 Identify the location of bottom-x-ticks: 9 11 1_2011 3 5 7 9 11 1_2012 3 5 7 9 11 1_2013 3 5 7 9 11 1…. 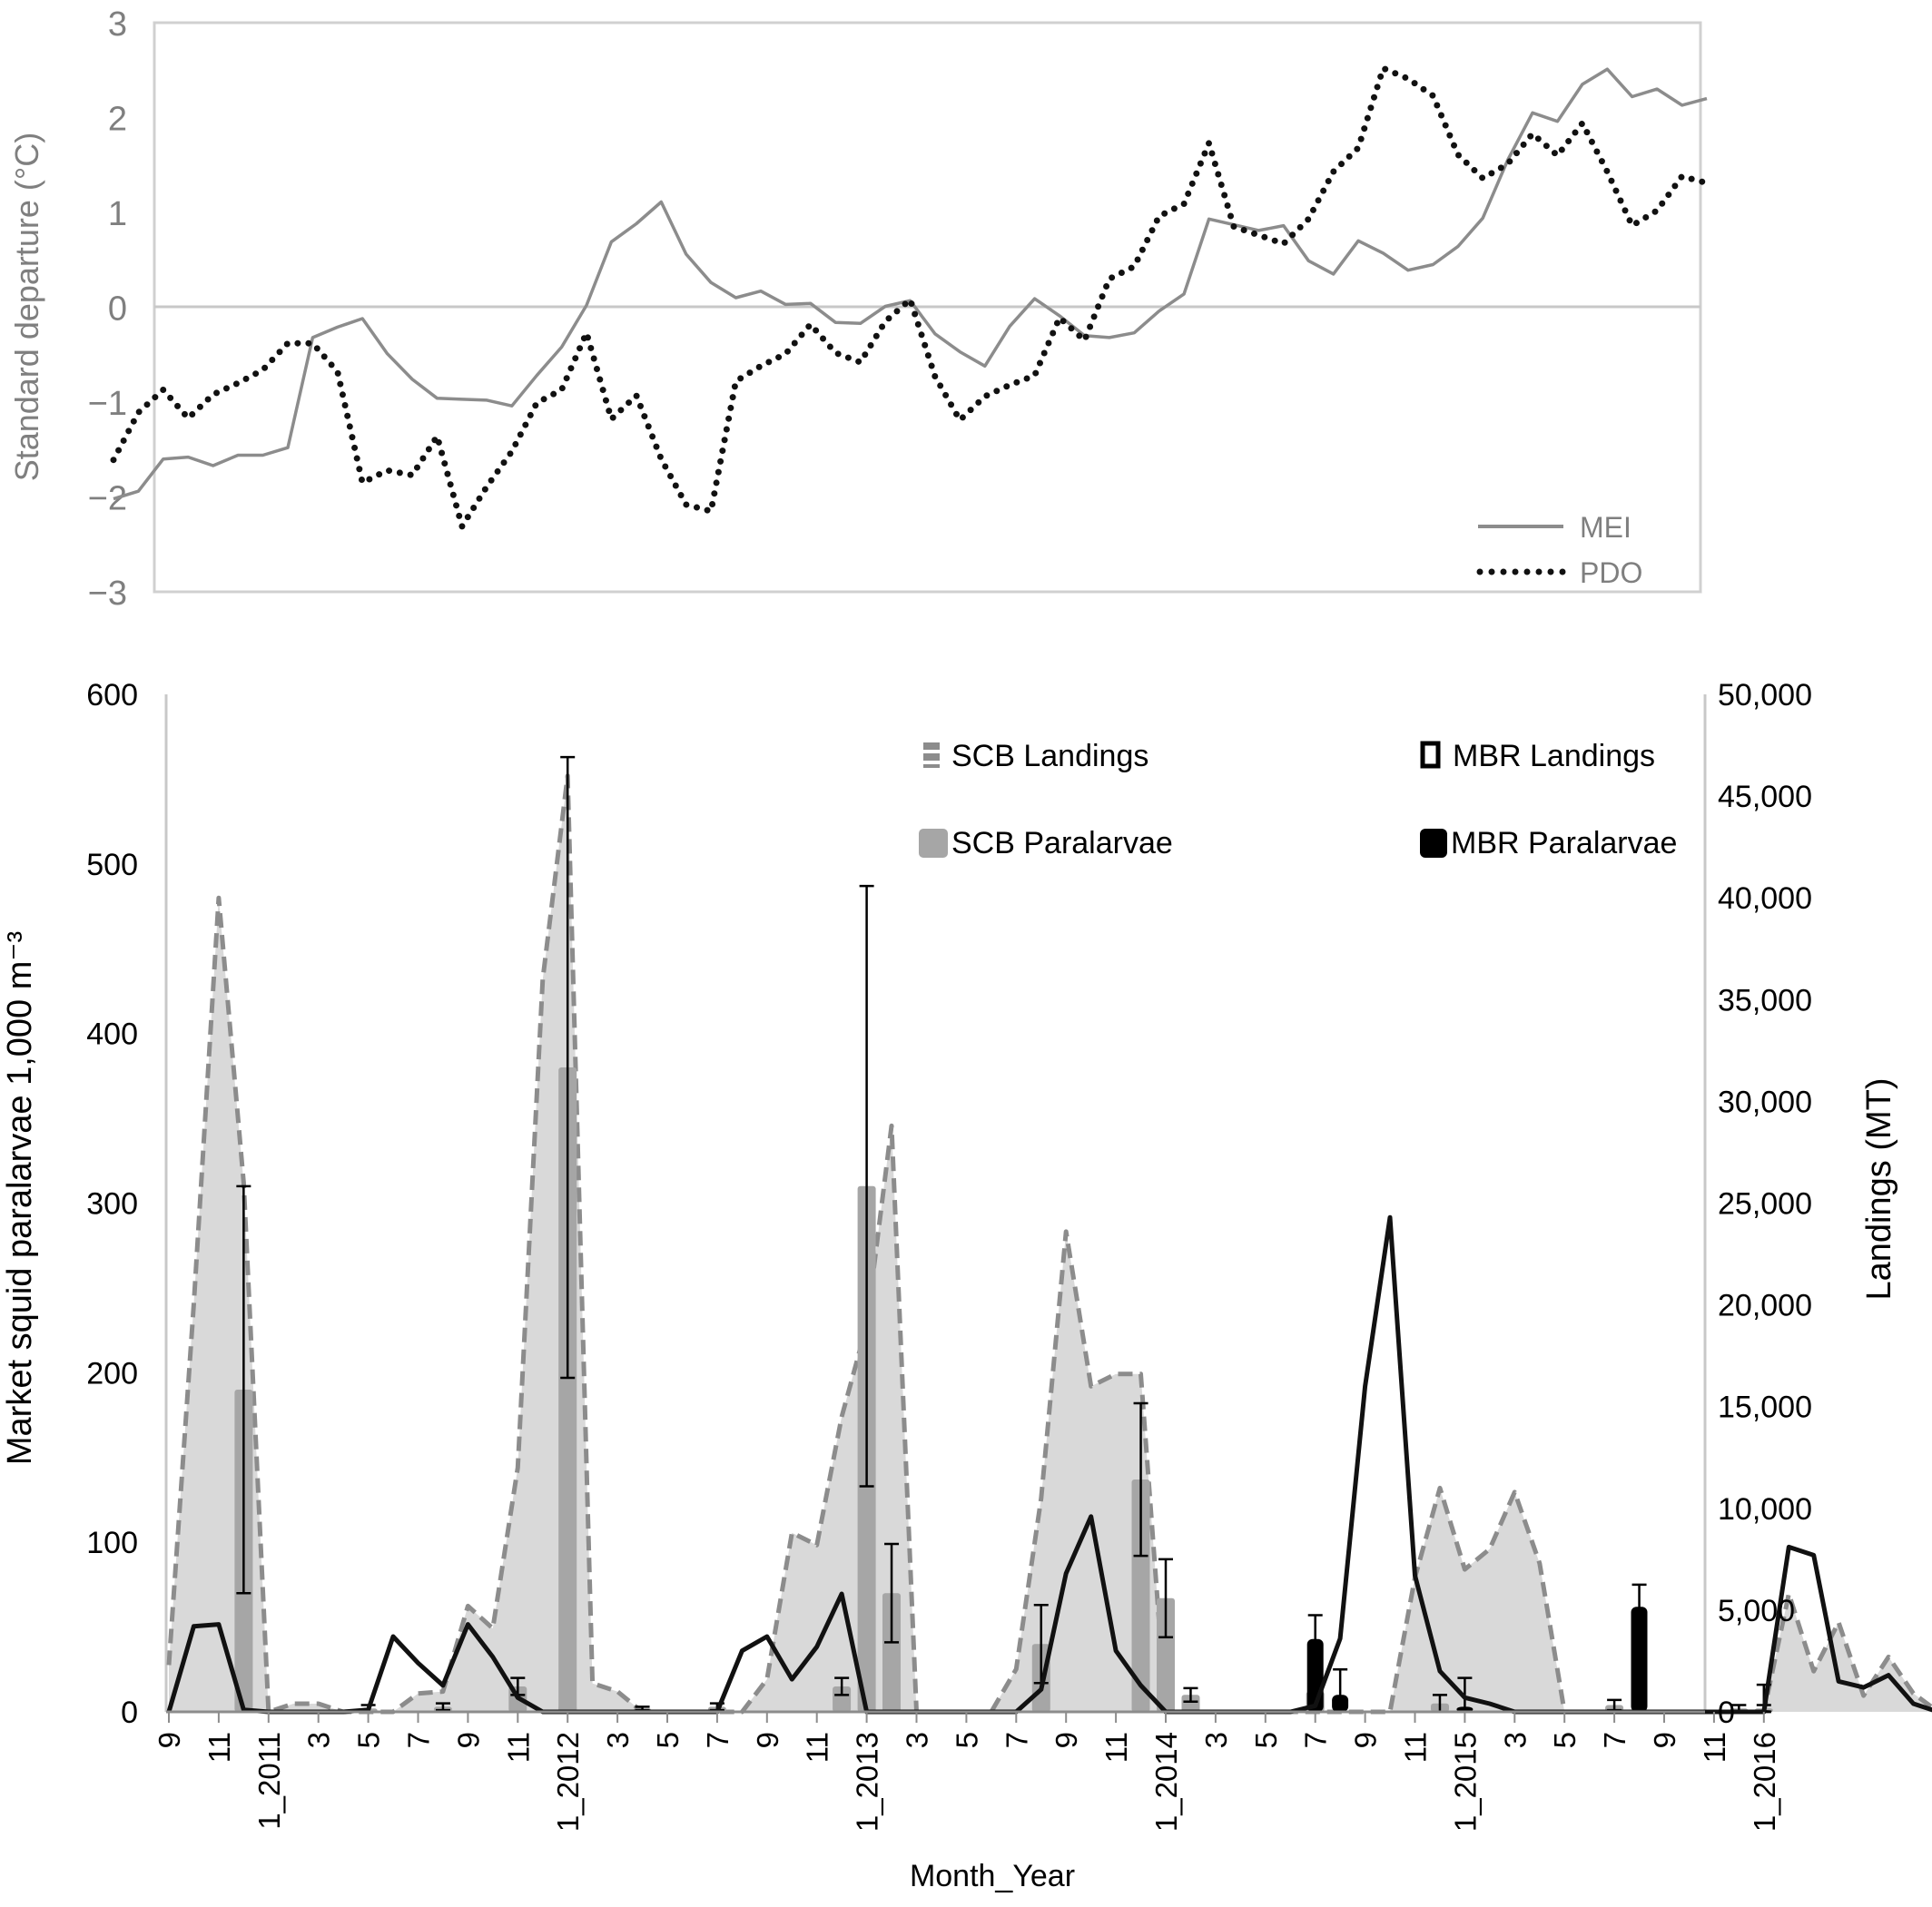
(967, 1772).